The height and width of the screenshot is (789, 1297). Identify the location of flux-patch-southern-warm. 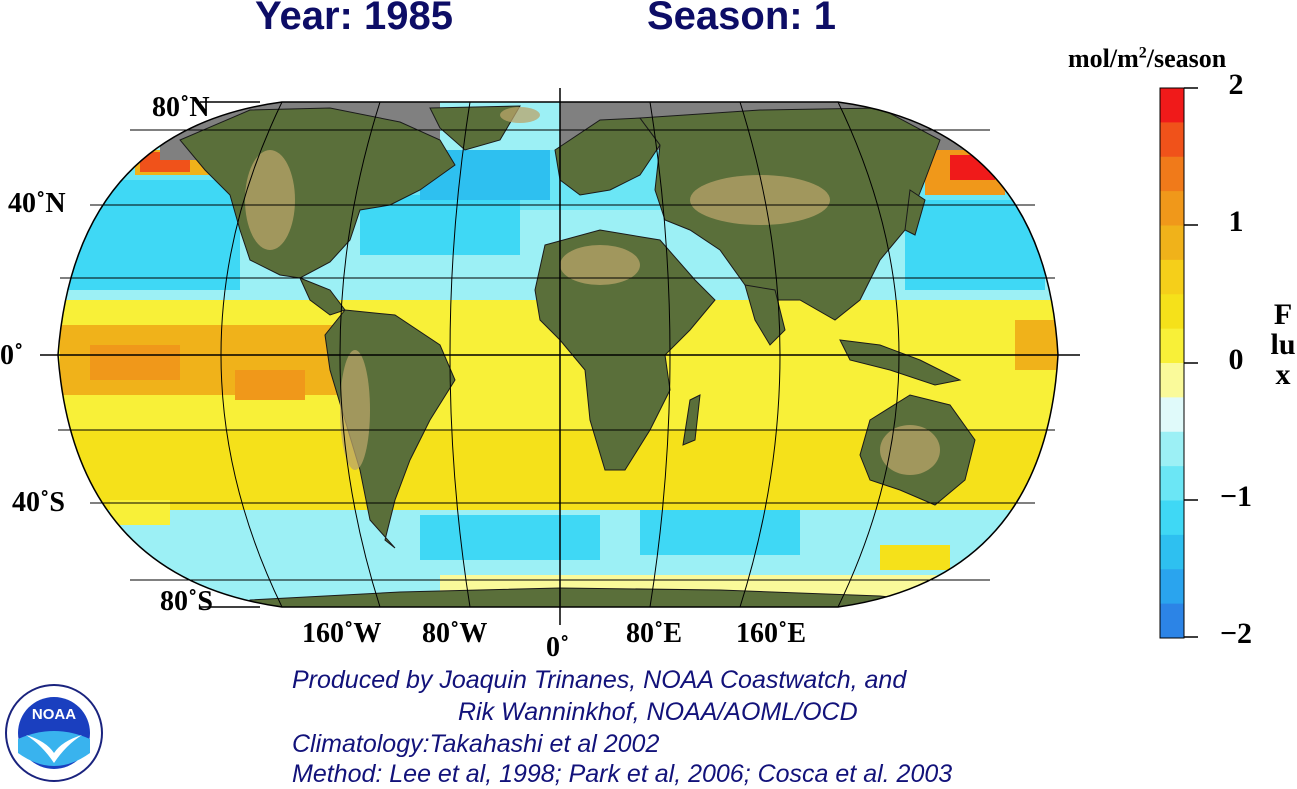
(915, 557).